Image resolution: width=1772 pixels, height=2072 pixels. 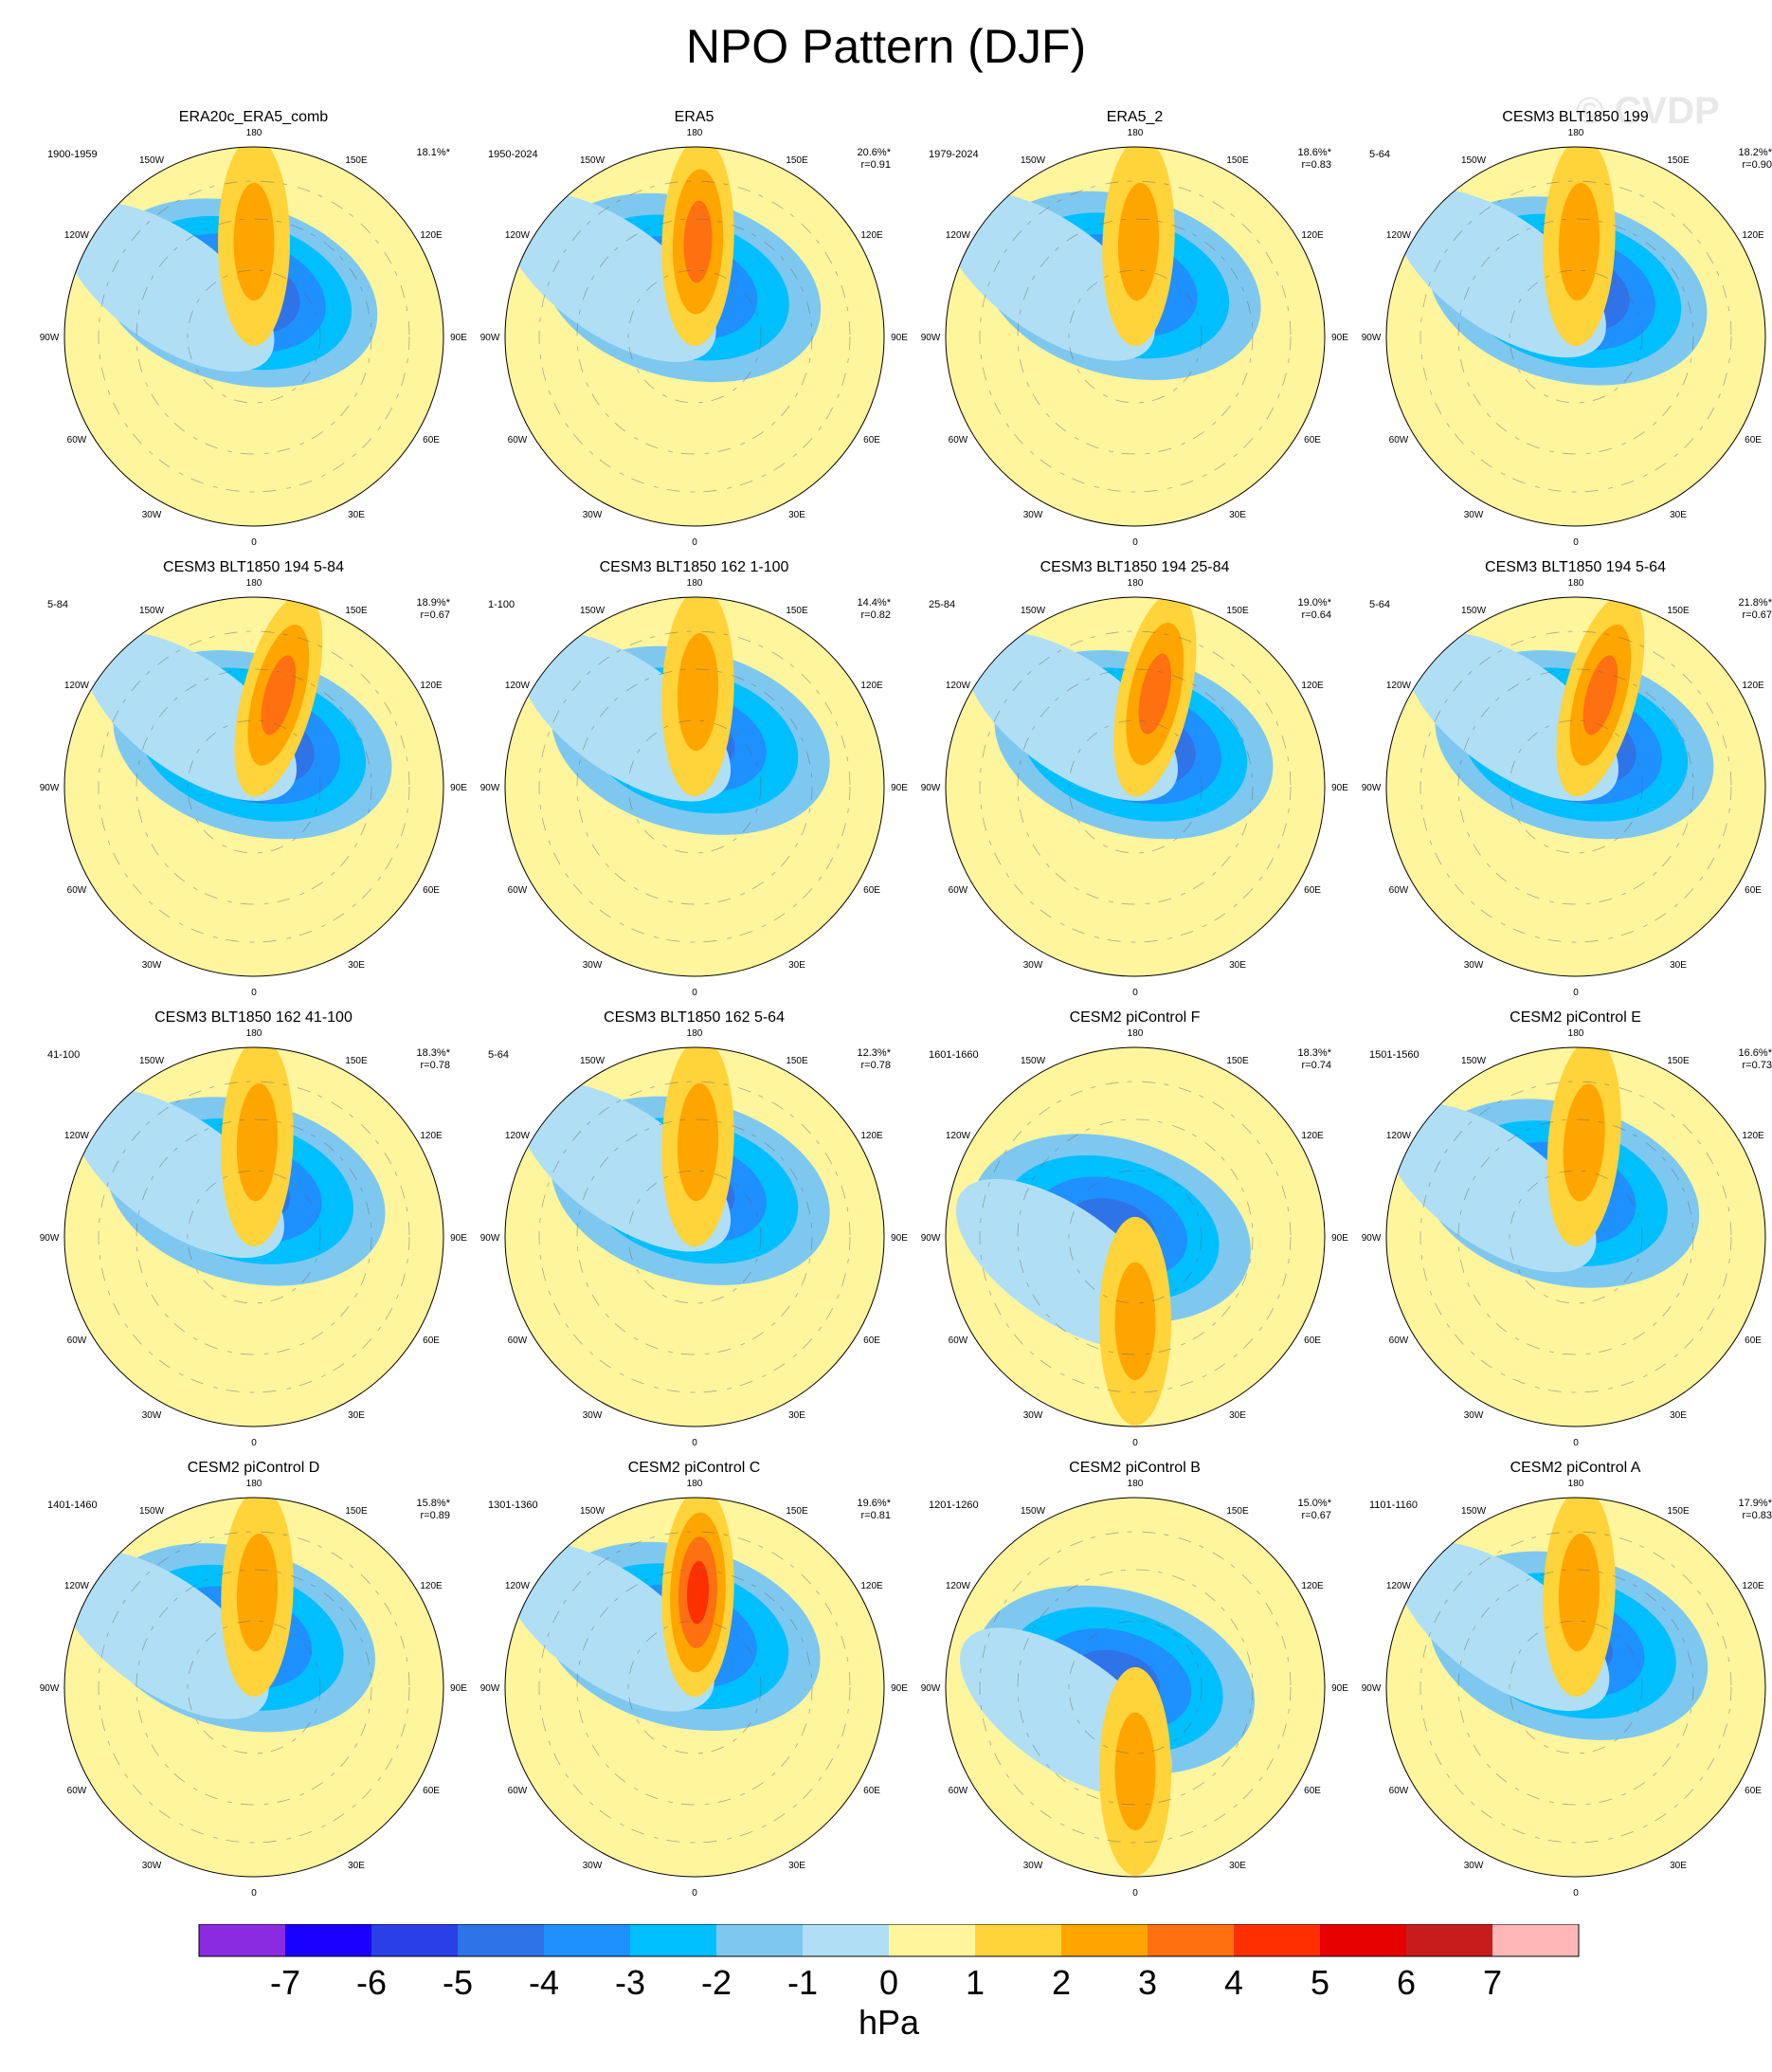 I want to click on correlation-label: r=0.64, so click(x=1316, y=615).